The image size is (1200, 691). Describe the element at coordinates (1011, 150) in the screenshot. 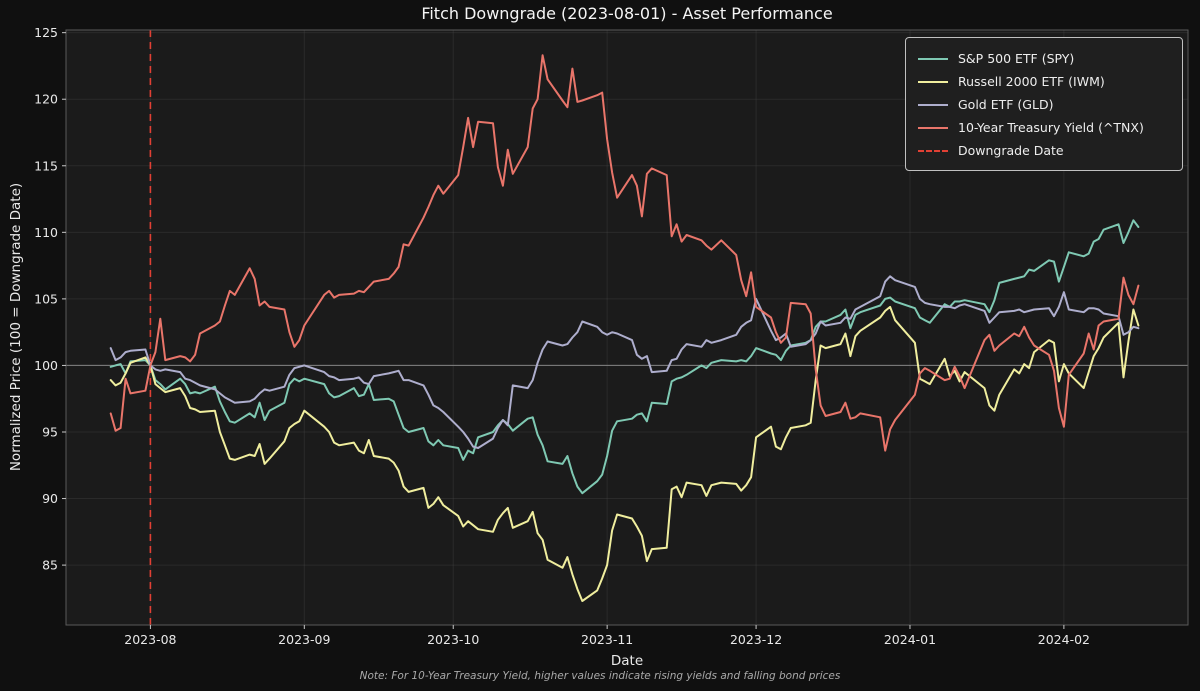

I see `legend-label: Downgrade Date` at that location.